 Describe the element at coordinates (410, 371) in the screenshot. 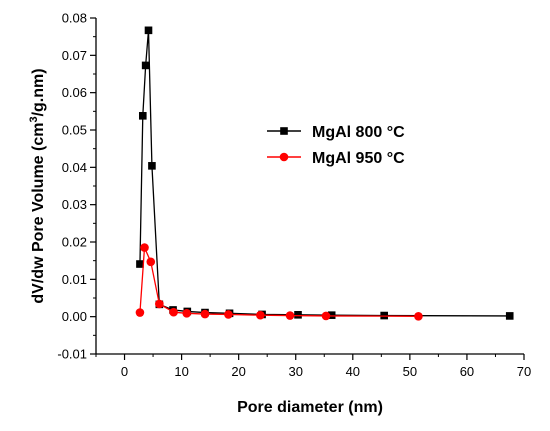

I see `x-tick-label: 50` at that location.